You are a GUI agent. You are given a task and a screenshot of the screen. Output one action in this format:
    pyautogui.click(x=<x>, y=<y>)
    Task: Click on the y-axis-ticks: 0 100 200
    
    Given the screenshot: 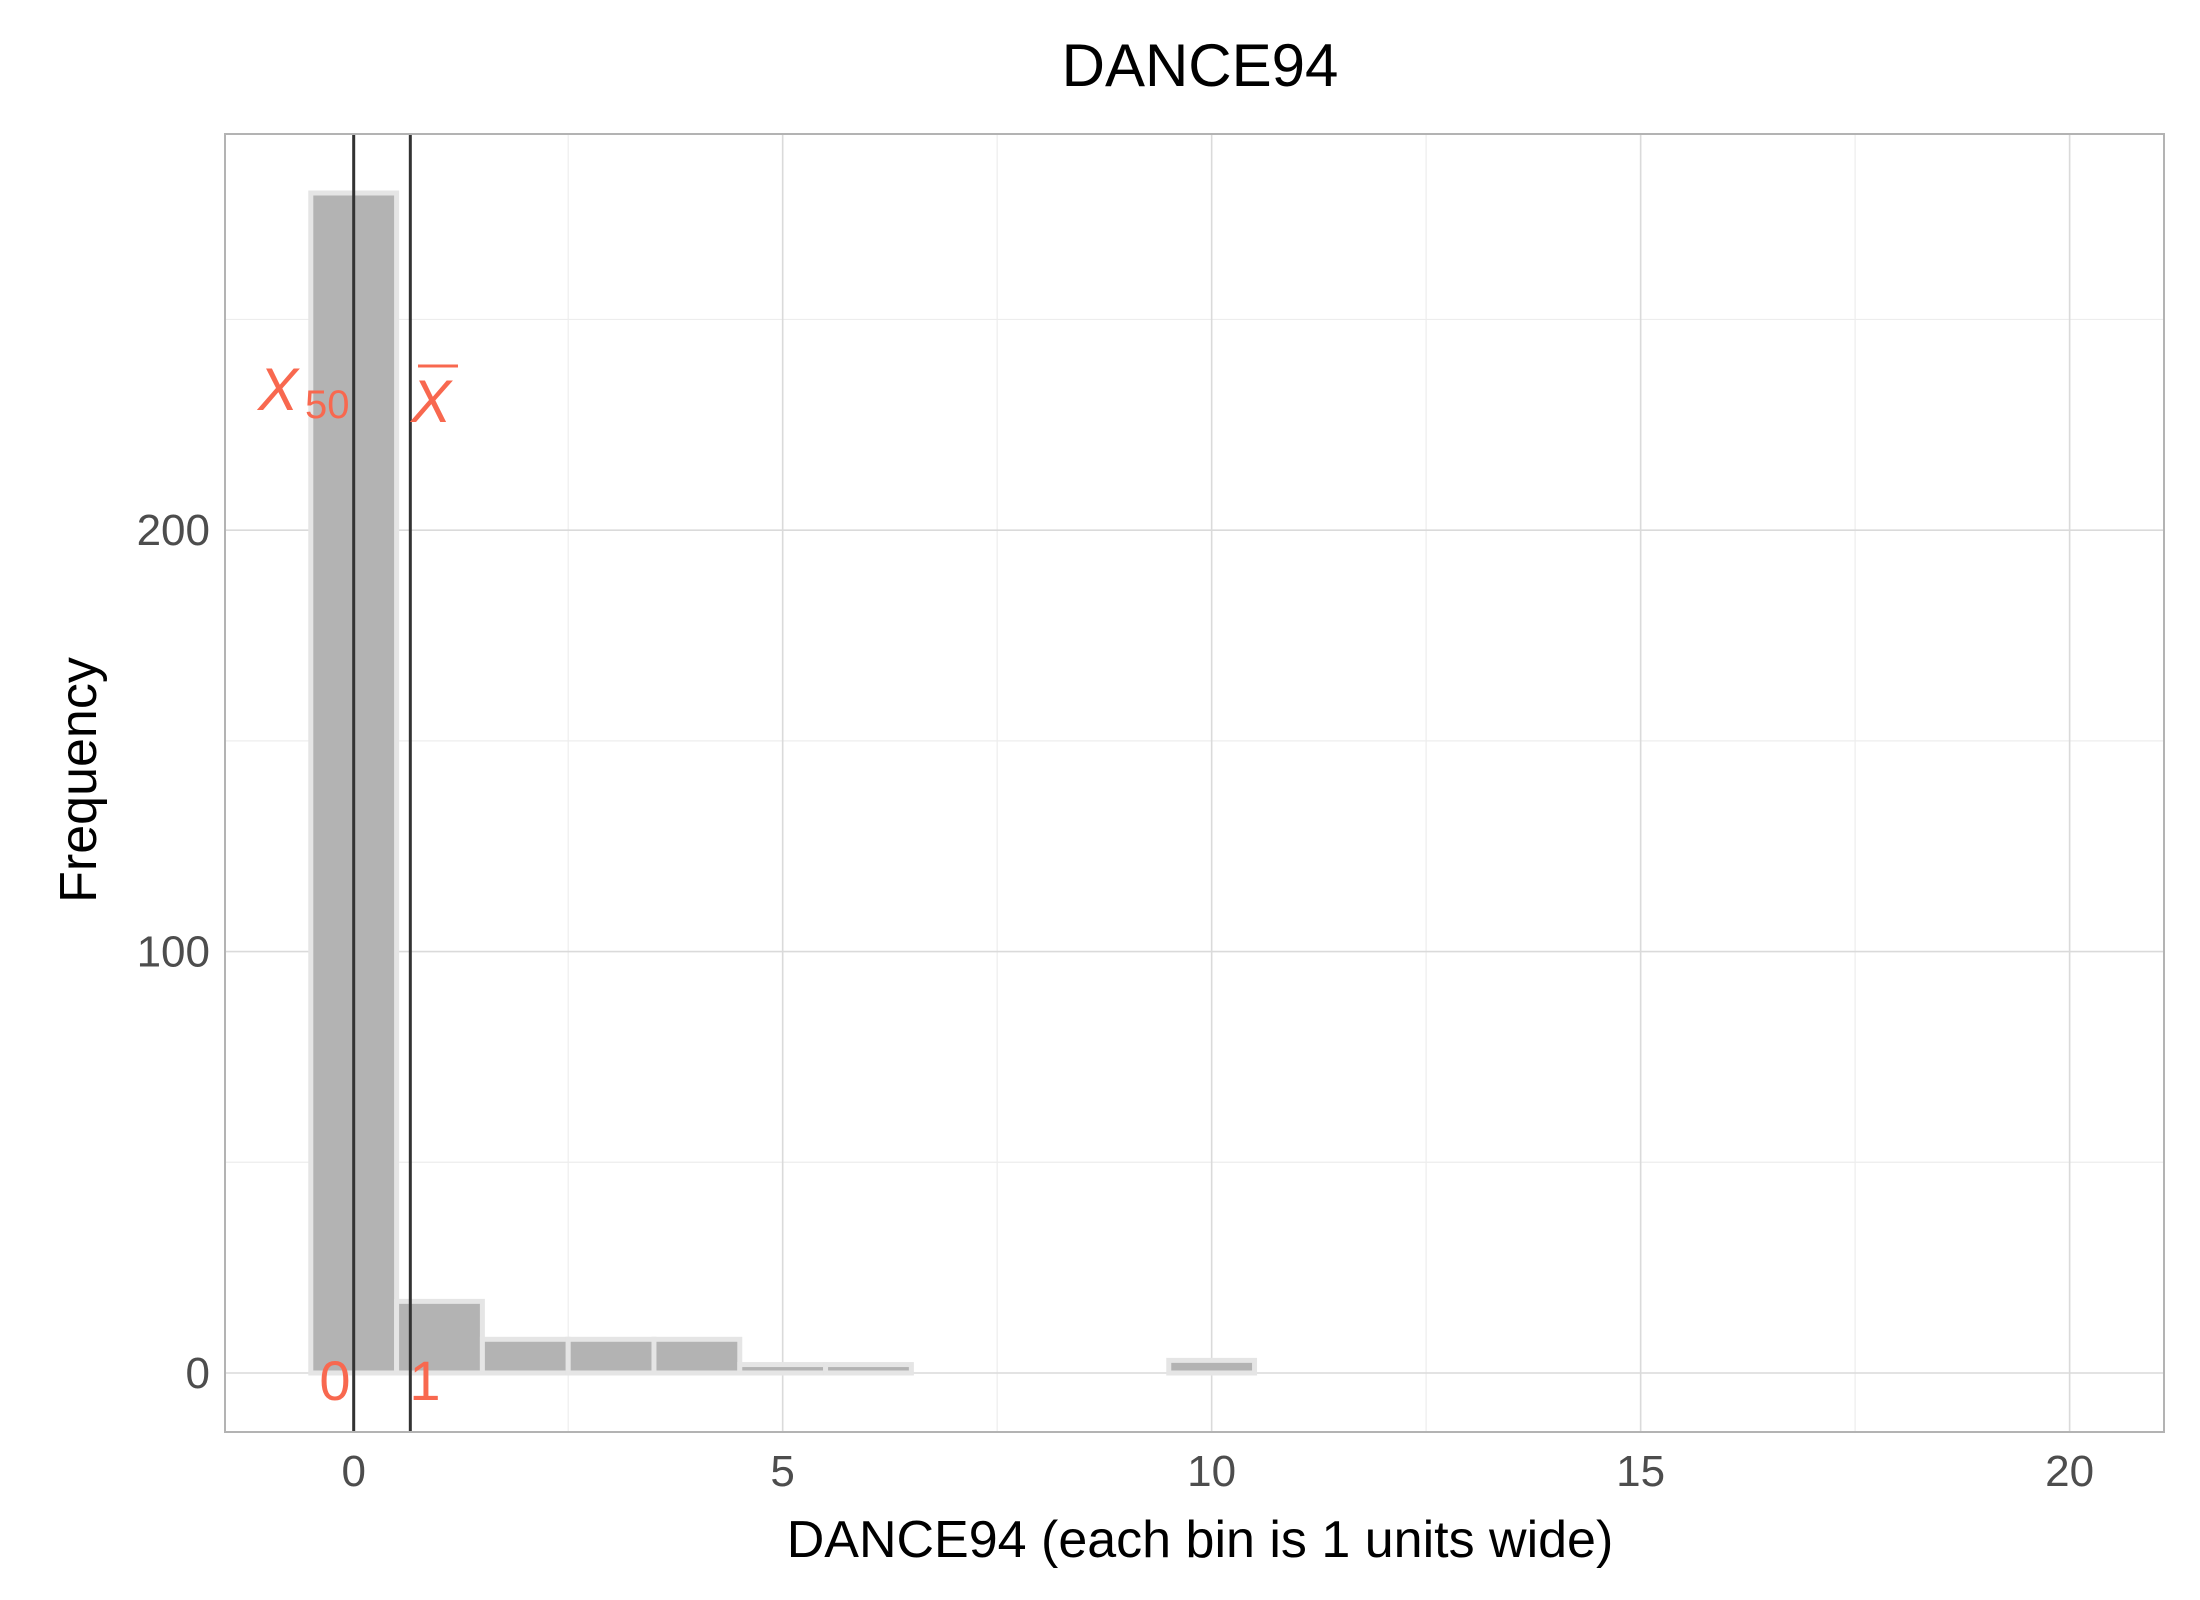 What is the action you would take?
    pyautogui.click(x=173, y=952)
    